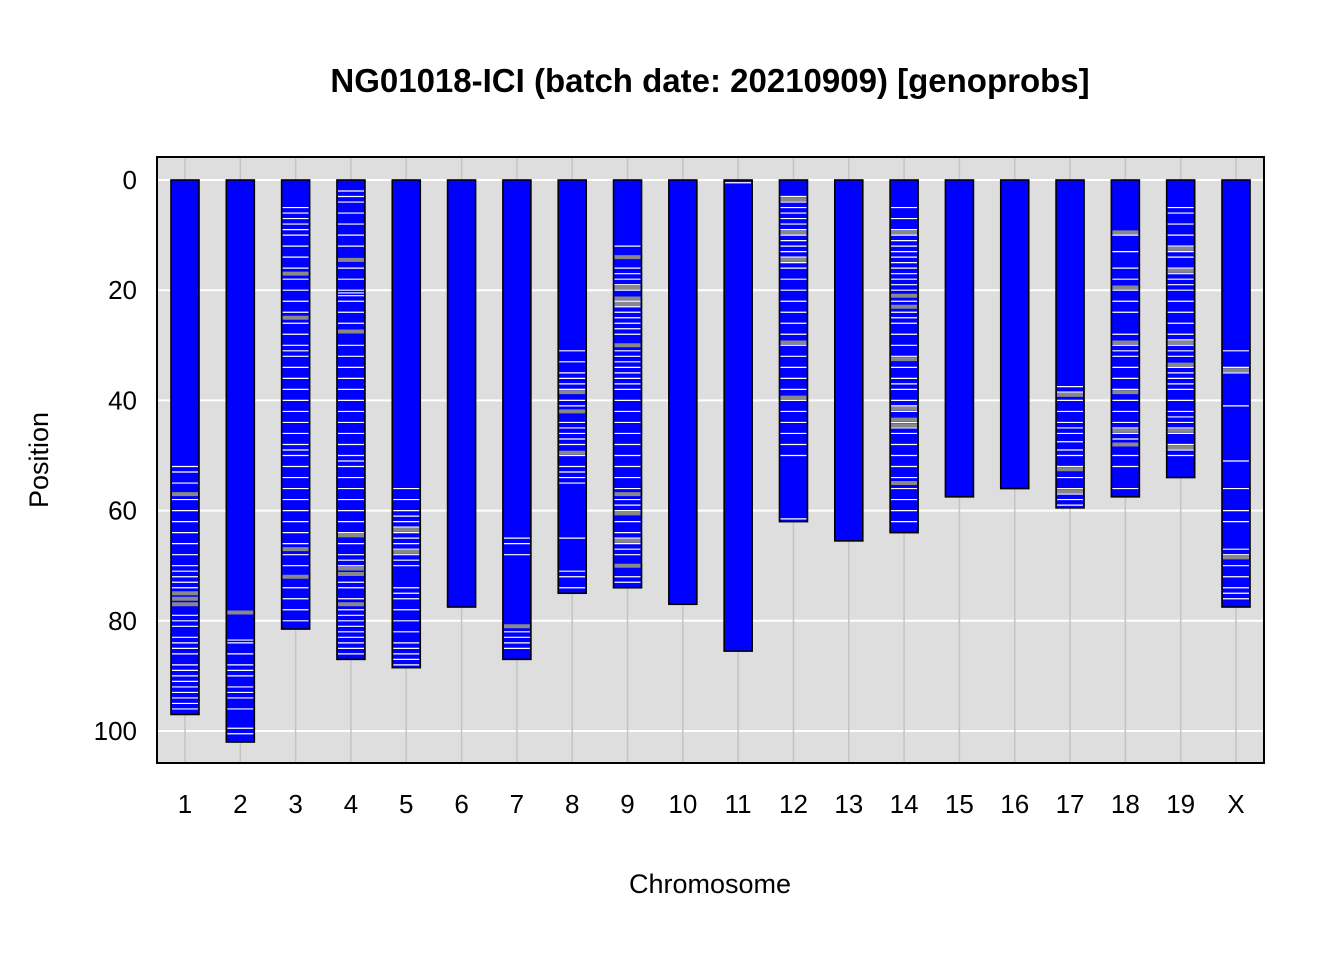 This screenshot has height=965, width=1344. Describe the element at coordinates (793, 804) in the screenshot. I see `x-tick-label: 12` at that location.